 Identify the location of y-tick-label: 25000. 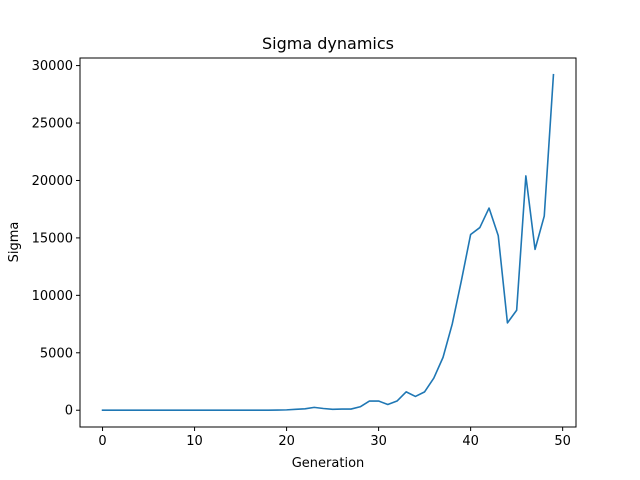
(52, 124).